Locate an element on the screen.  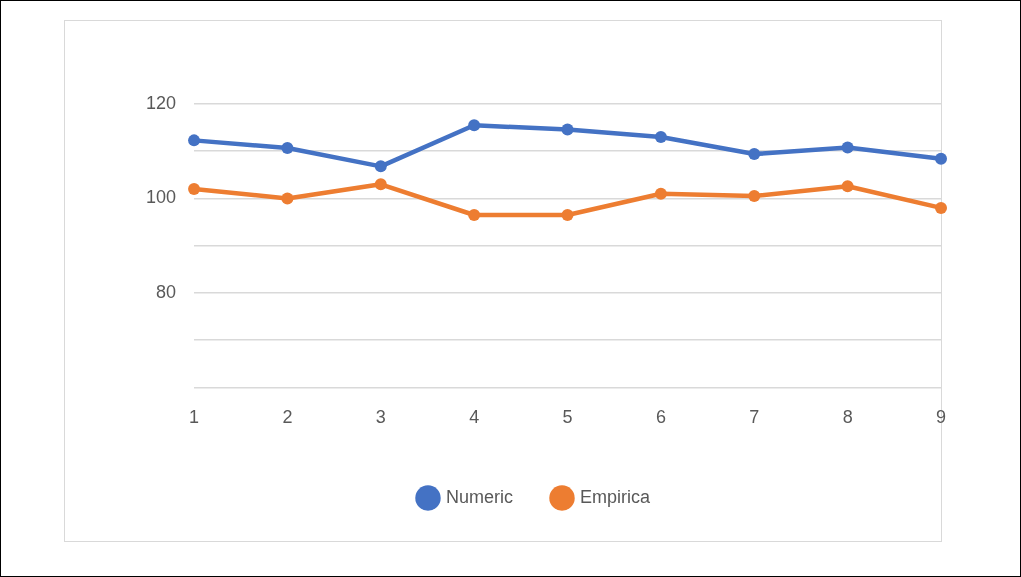
y-tick-label: 120 is located at coordinates (161, 102).